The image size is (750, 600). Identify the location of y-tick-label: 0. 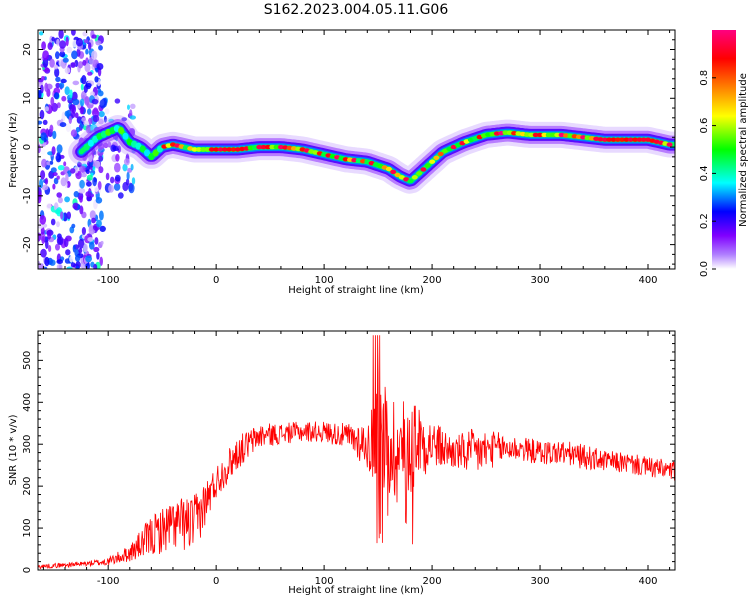
(27, 147).